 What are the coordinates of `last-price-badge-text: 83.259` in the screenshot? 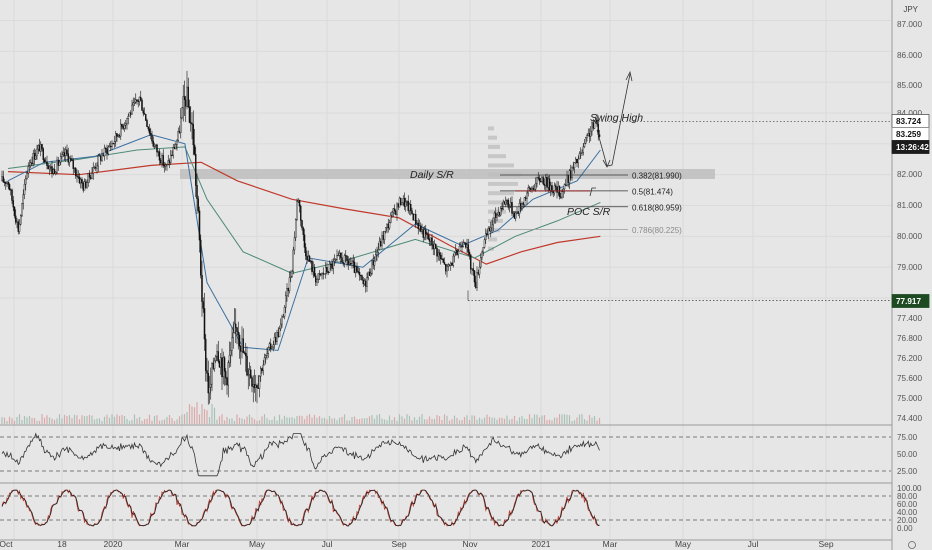 It's located at (908, 134).